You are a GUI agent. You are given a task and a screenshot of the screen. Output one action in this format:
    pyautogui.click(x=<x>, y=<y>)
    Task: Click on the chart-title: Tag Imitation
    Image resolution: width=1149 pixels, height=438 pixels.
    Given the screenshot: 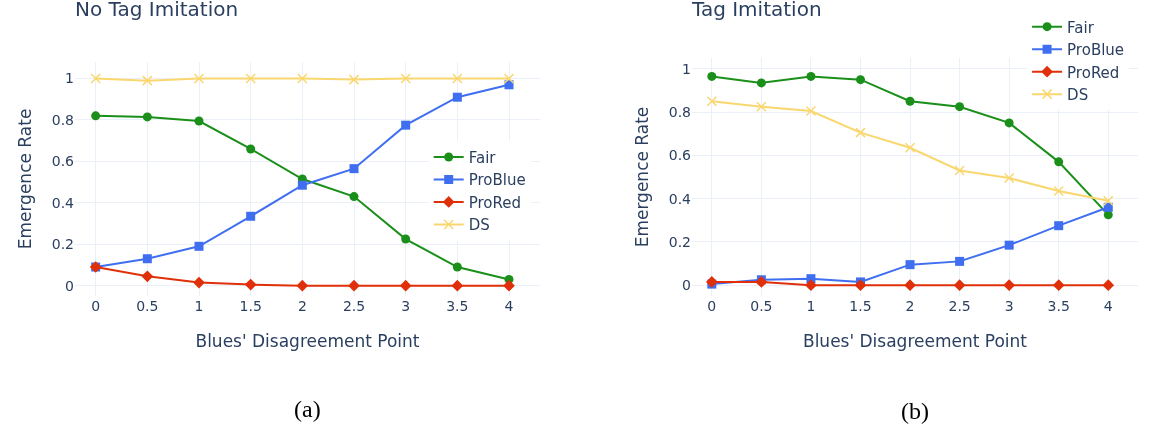 What is the action you would take?
    pyautogui.click(x=756, y=11)
    